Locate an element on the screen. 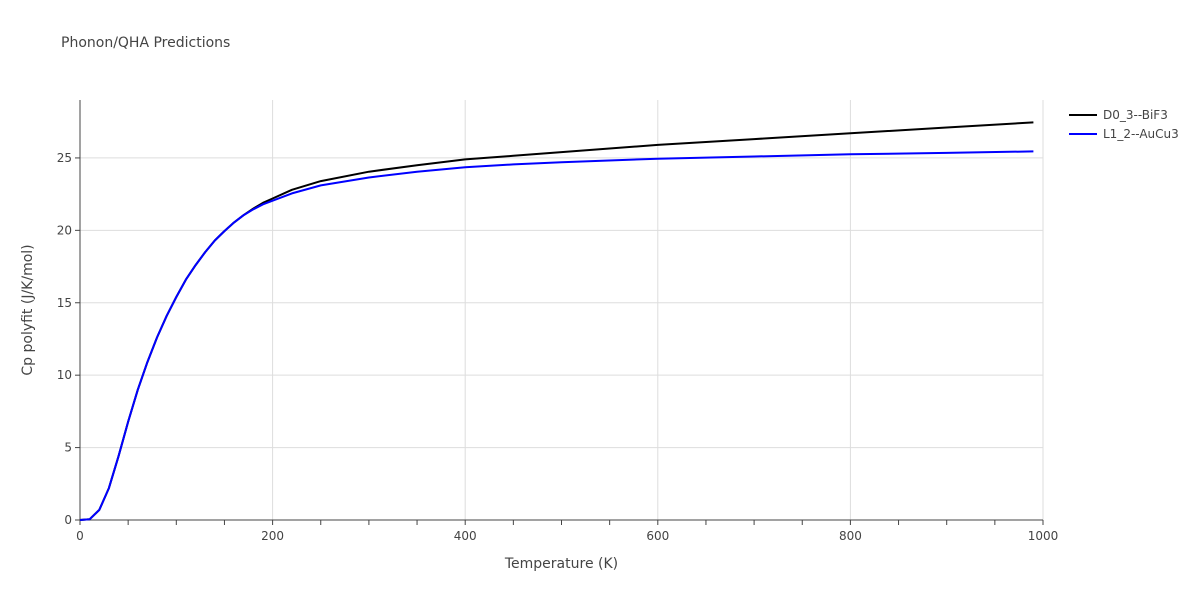 The height and width of the screenshot is (600, 1200). y-axis-title: Cp polyfit (J/K/mol) is located at coordinates (28, 309).